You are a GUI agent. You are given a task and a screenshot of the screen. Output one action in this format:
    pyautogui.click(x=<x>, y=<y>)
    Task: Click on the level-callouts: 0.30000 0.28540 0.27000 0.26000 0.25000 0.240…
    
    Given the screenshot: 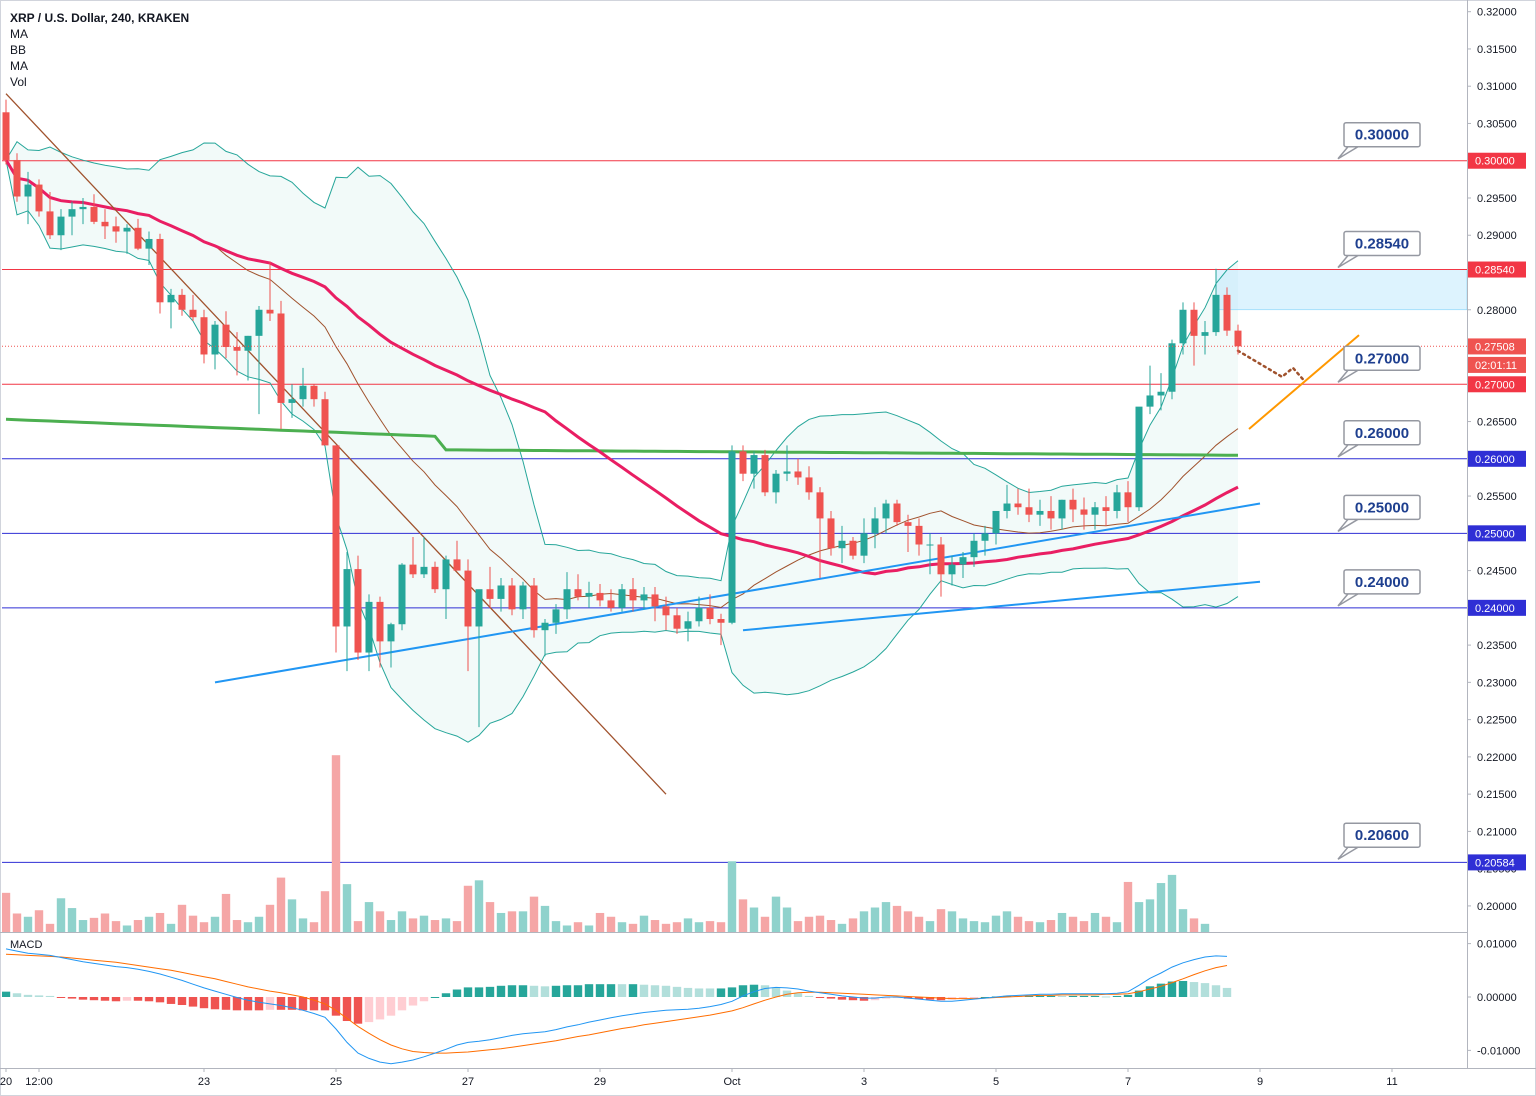 What is the action you would take?
    pyautogui.click(x=1379, y=490)
    